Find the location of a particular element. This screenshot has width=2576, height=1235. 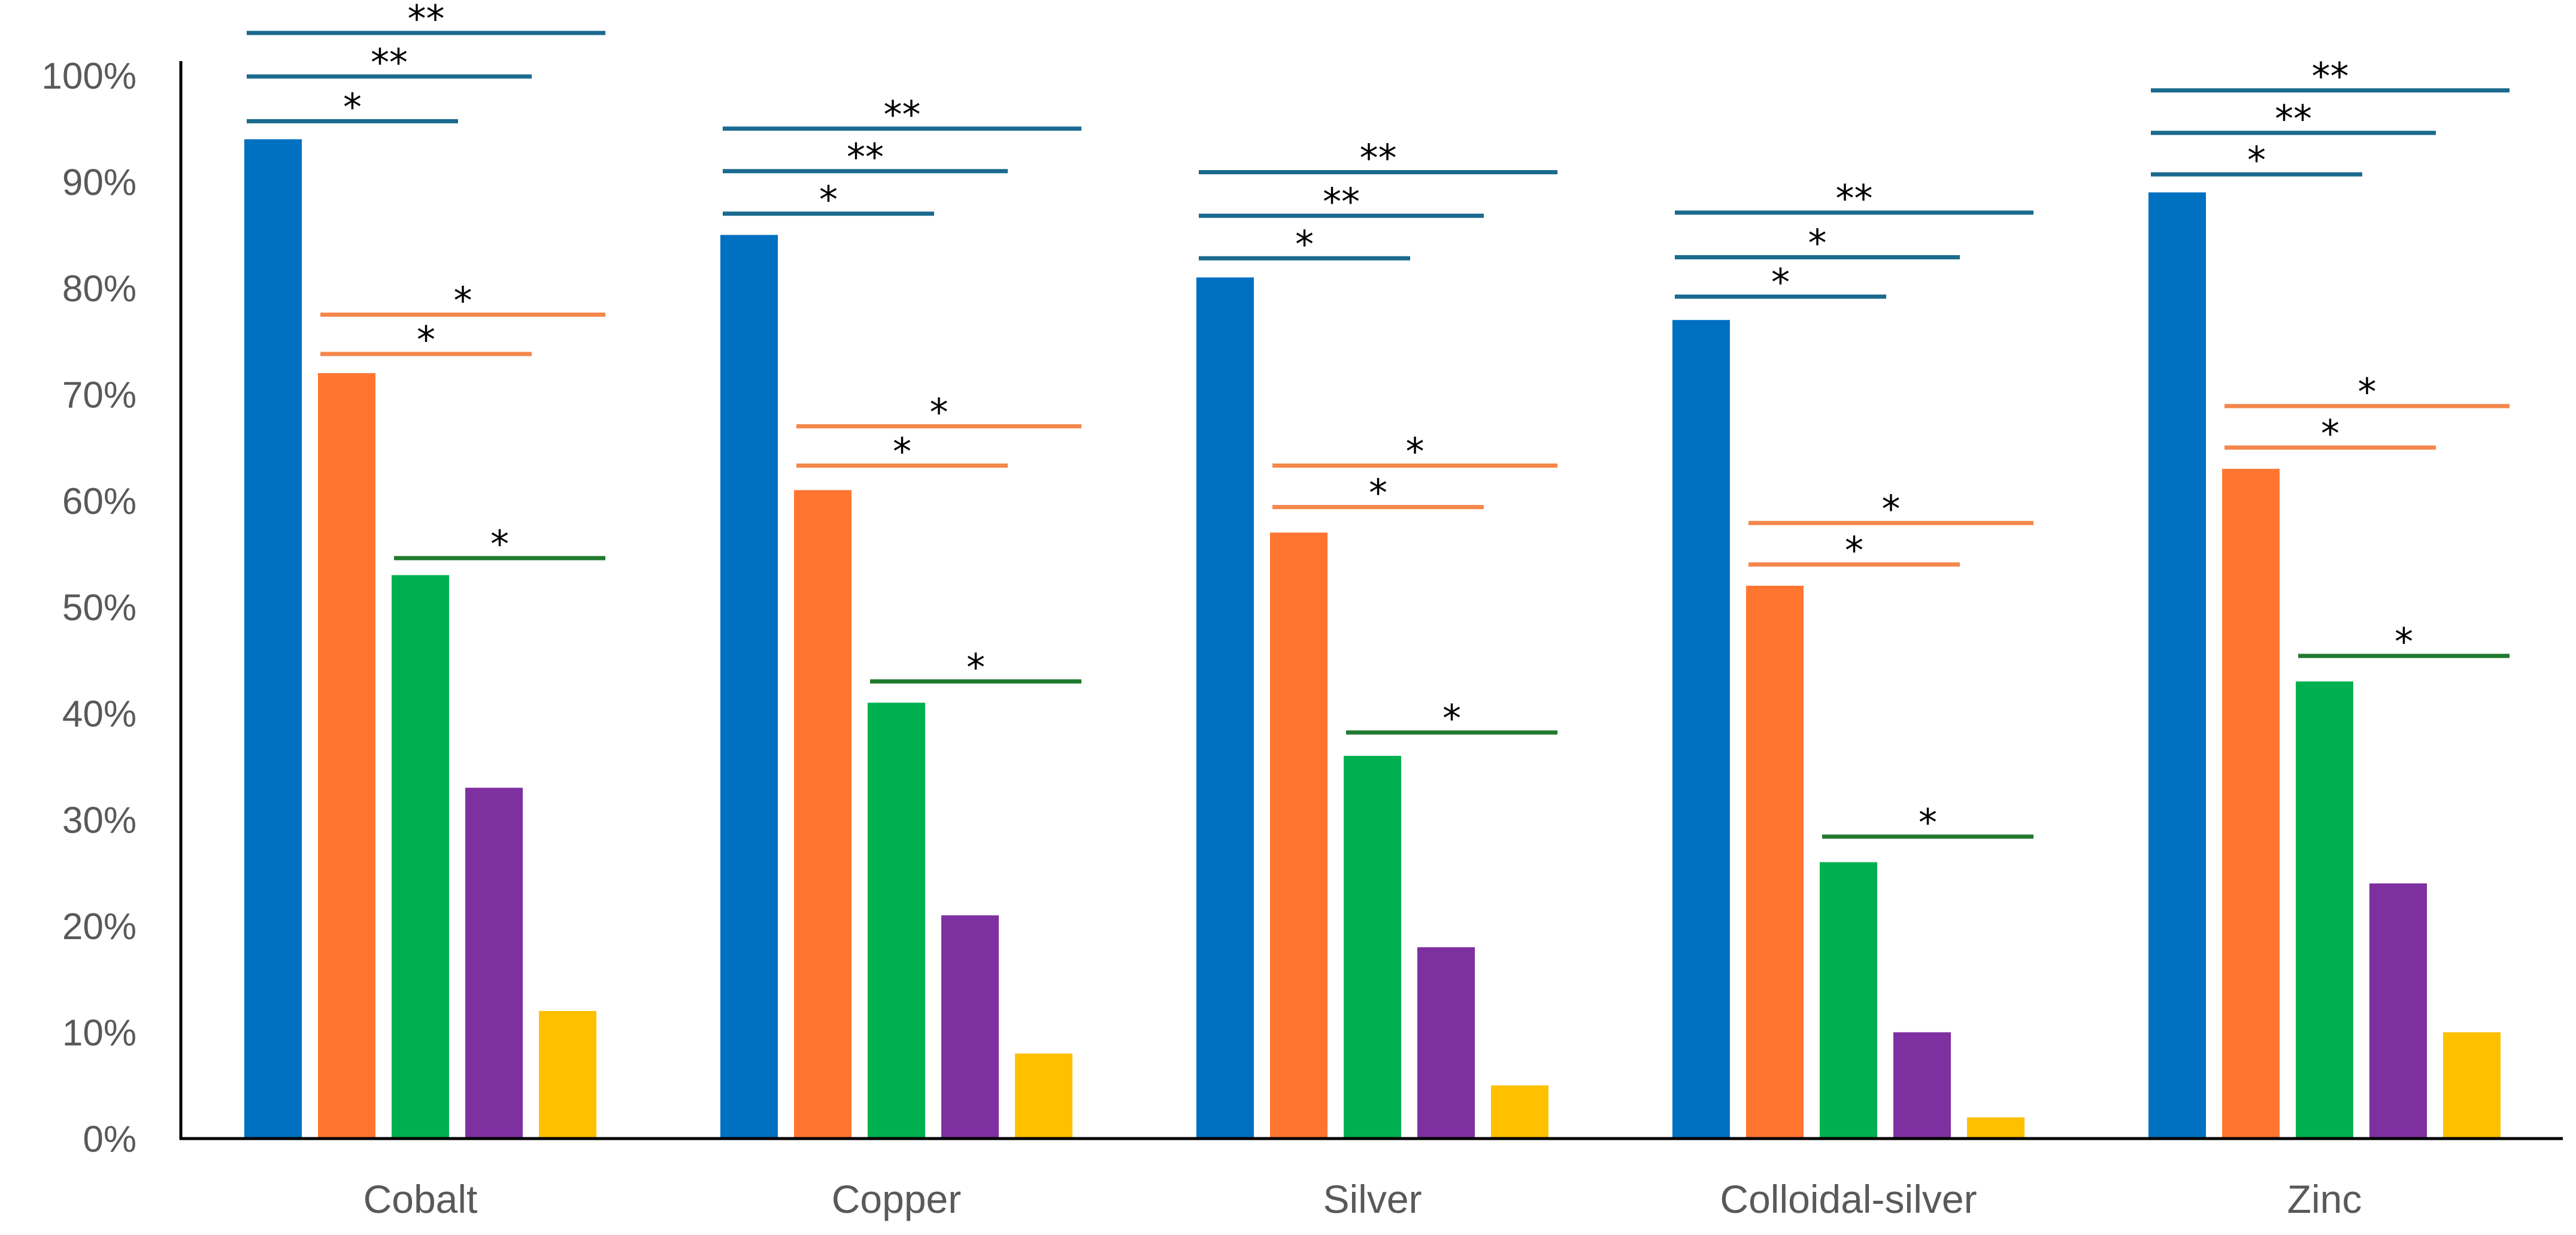

x-category-label: Copper is located at coordinates (896, 1199).